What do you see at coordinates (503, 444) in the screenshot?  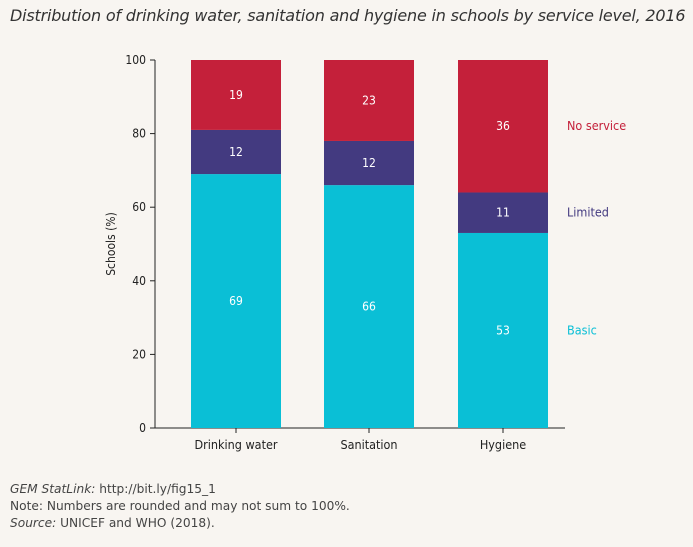 I see `x-tick-label-hygiene: Hygiene` at bounding box center [503, 444].